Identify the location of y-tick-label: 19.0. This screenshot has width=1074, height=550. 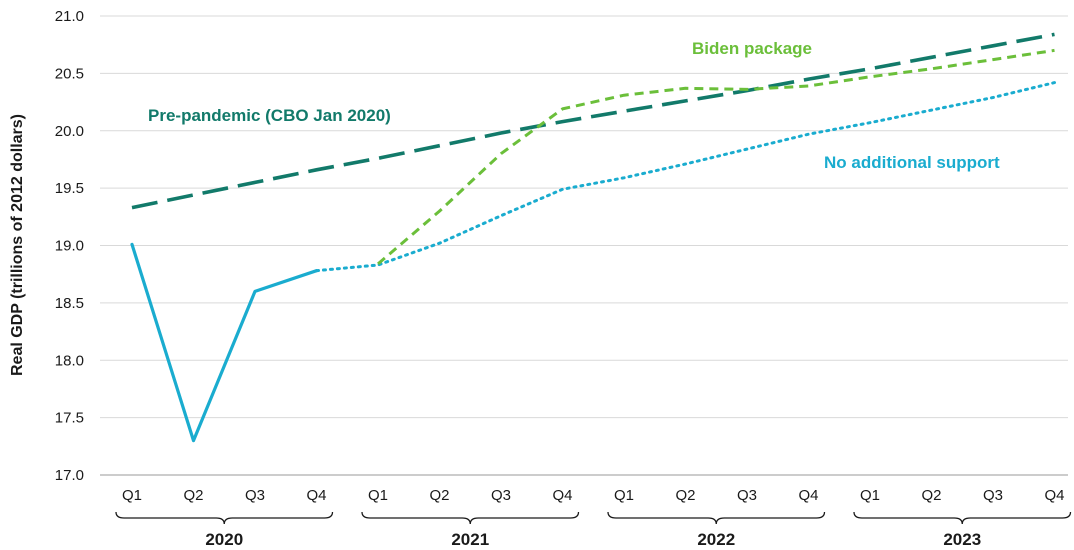
(69, 246).